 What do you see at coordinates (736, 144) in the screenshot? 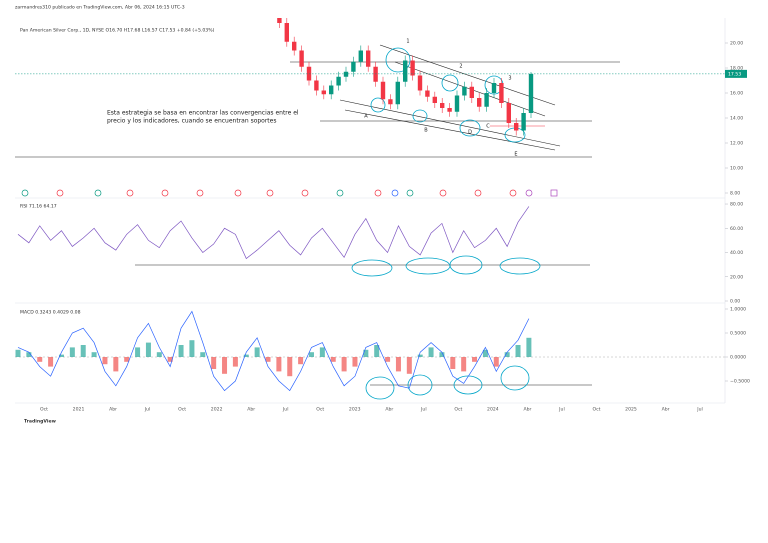
I see `y-tick-label: 12.00` at bounding box center [736, 144].